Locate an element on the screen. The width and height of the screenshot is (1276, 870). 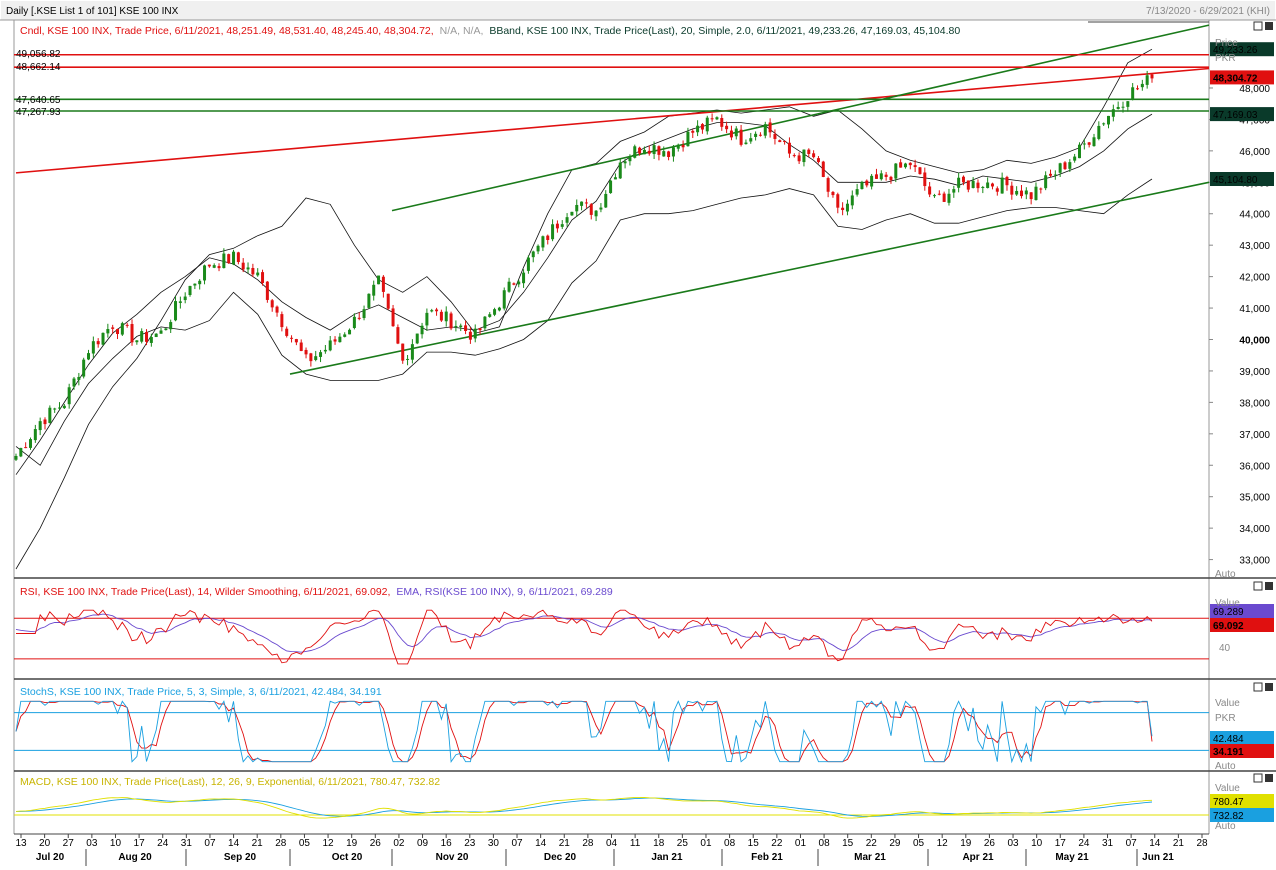
month-label: Jun 21 is located at coordinates (1158, 857).